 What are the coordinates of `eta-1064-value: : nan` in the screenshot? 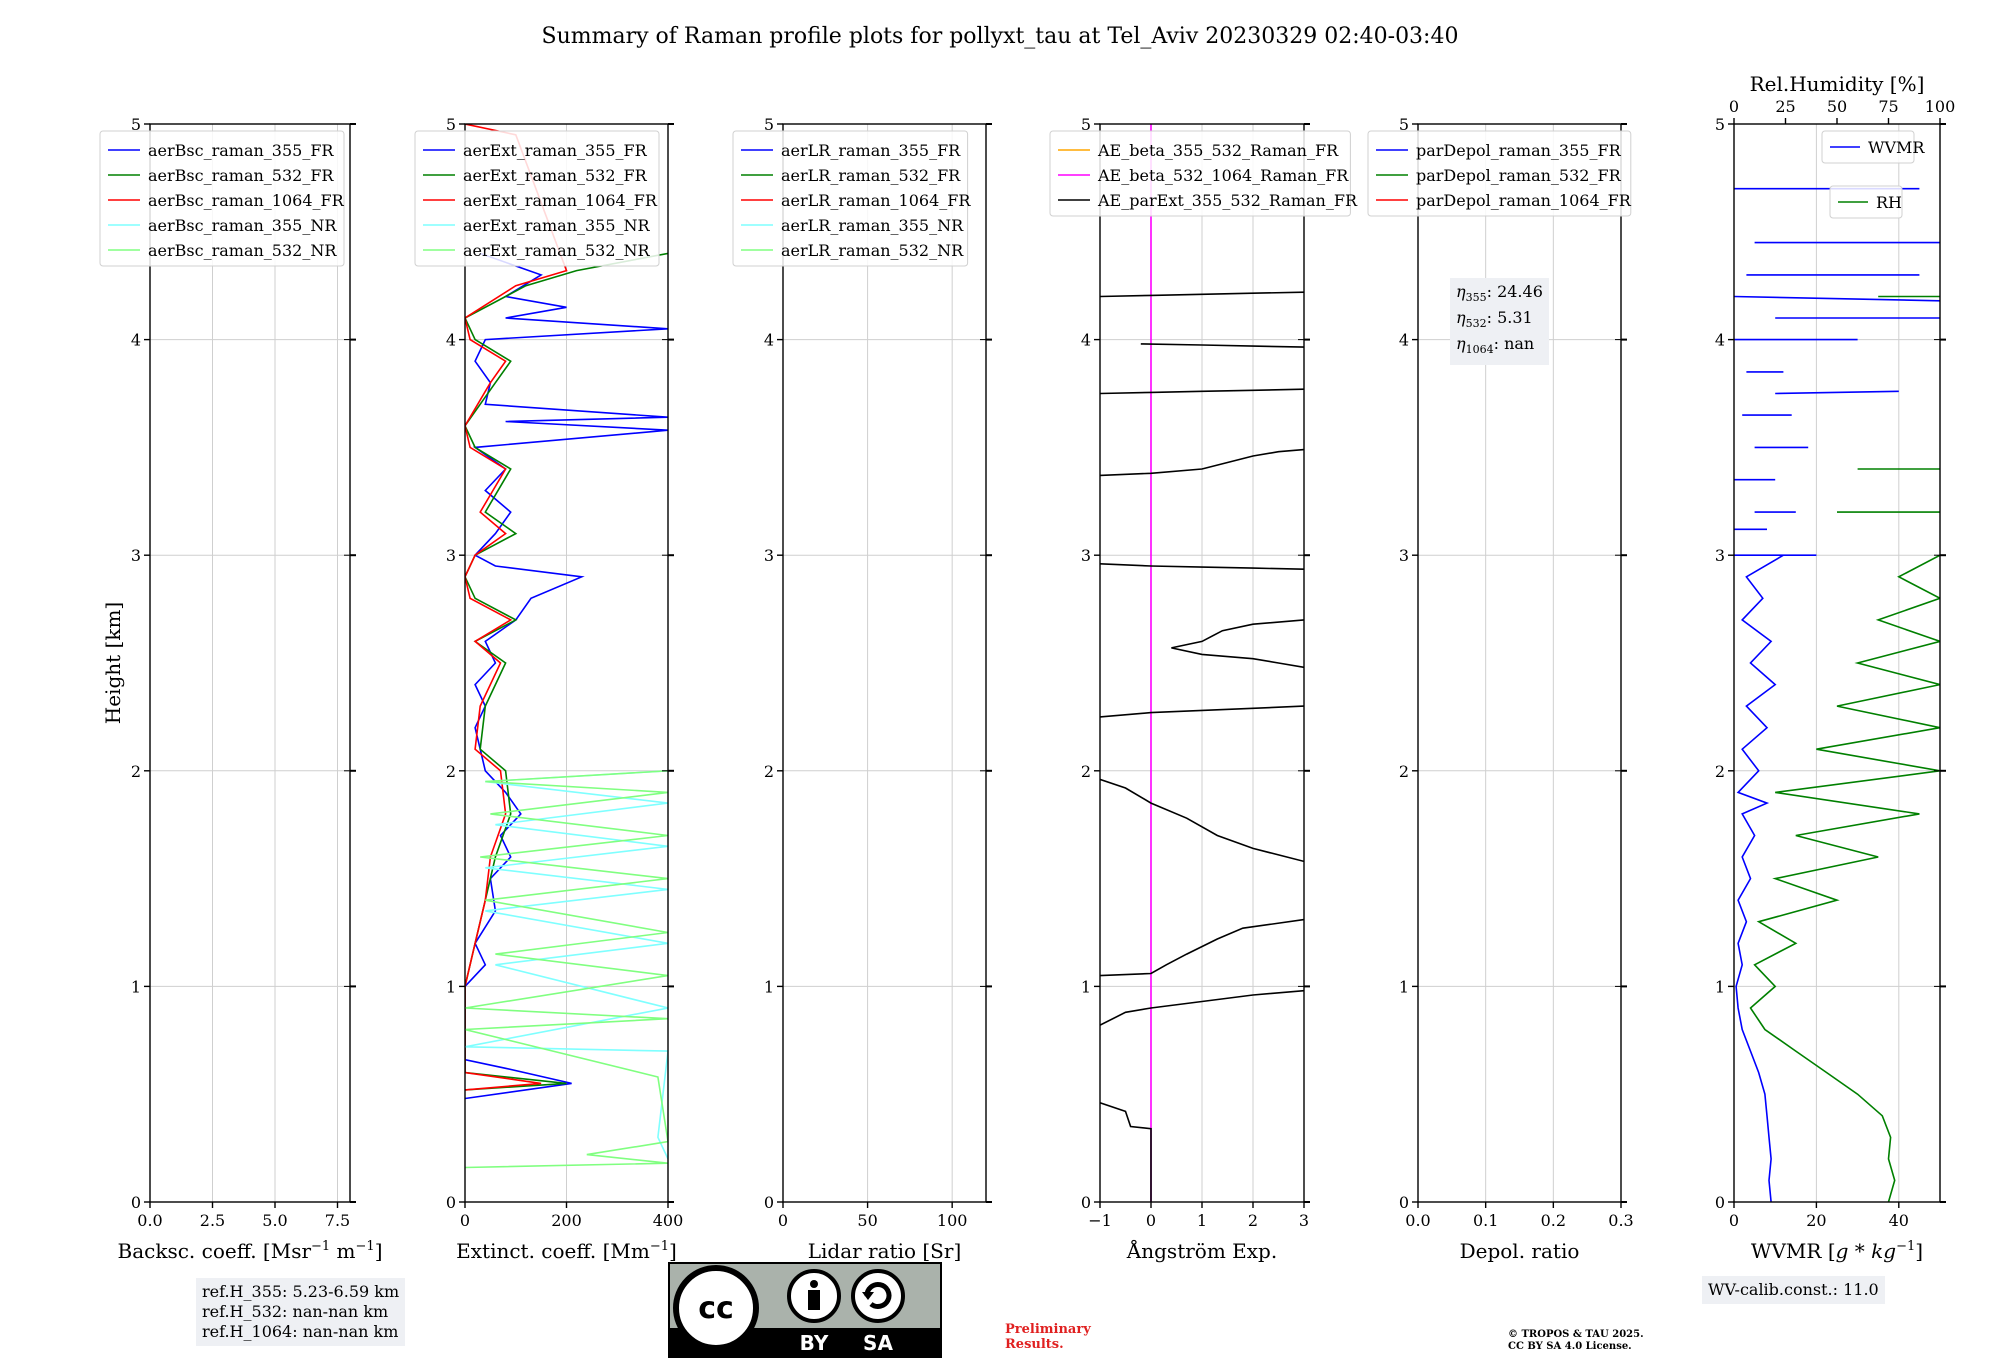 It's located at (1514, 344).